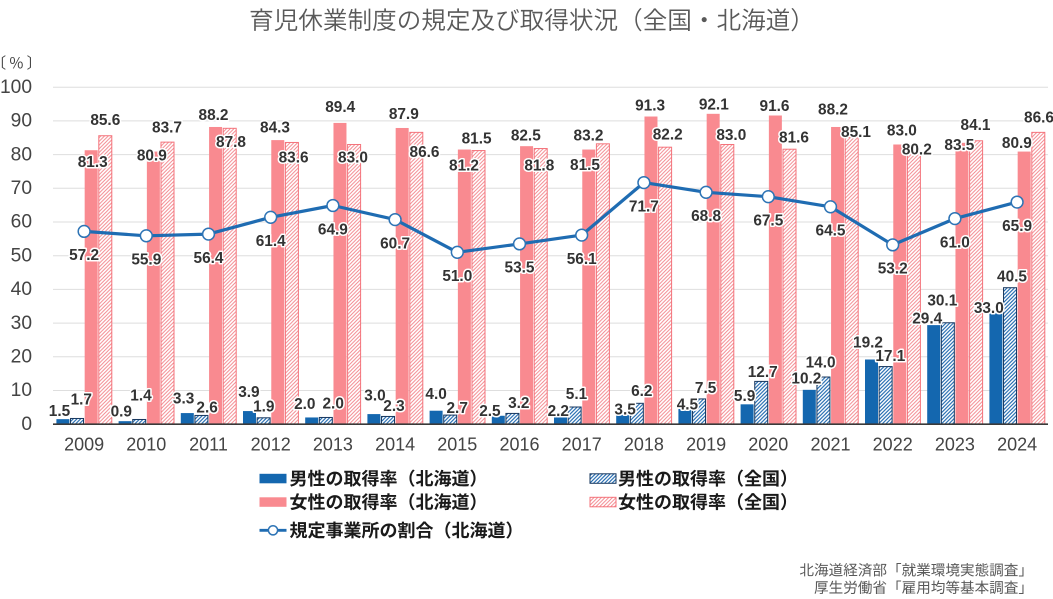 The image size is (1053, 599). I want to click on svg-text: 2018, so click(644, 445).